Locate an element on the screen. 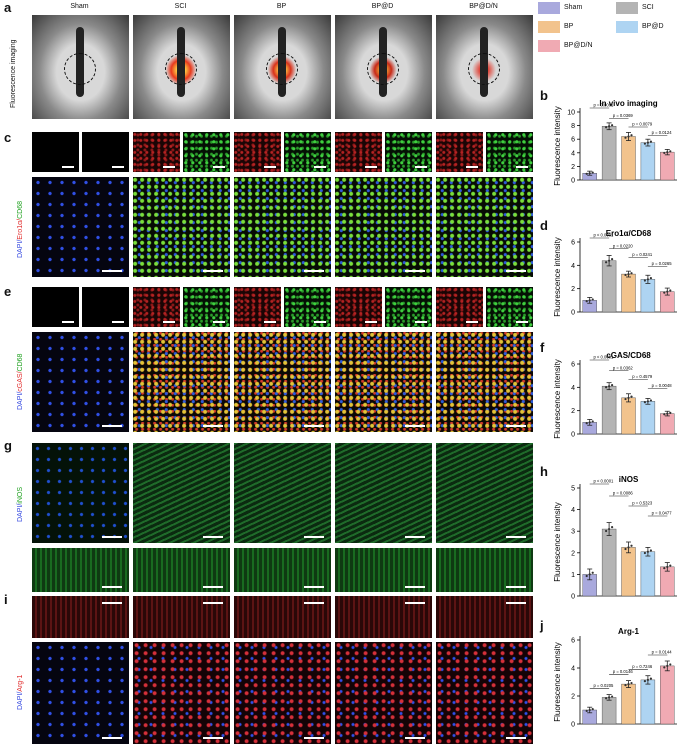 The image size is (685, 752). p-value-label: p = 0.0362 is located at coordinates (623, 367).